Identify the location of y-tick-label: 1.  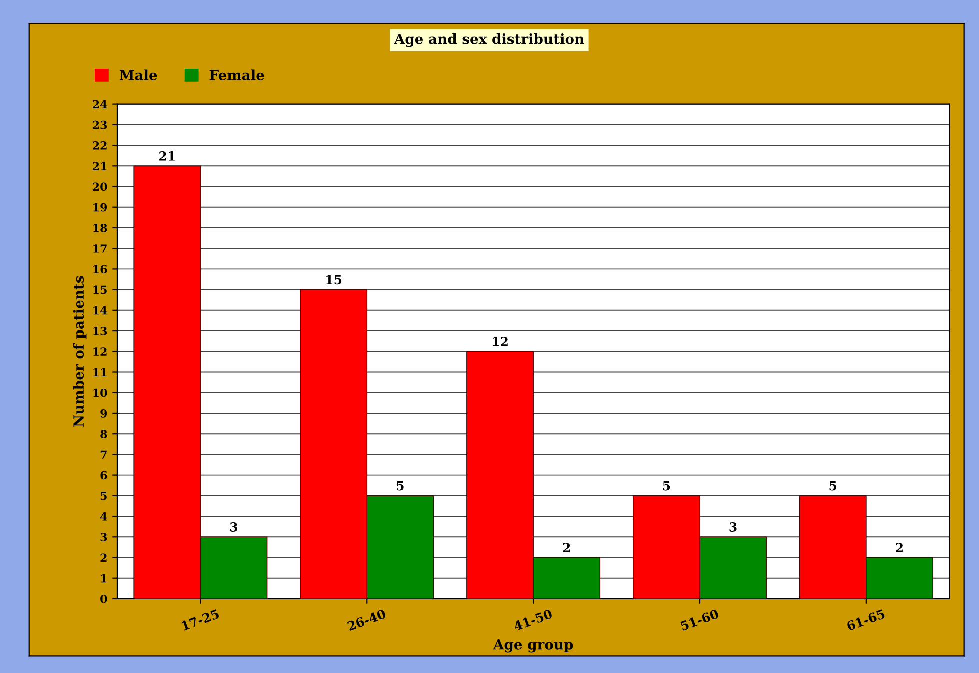
(104, 578).